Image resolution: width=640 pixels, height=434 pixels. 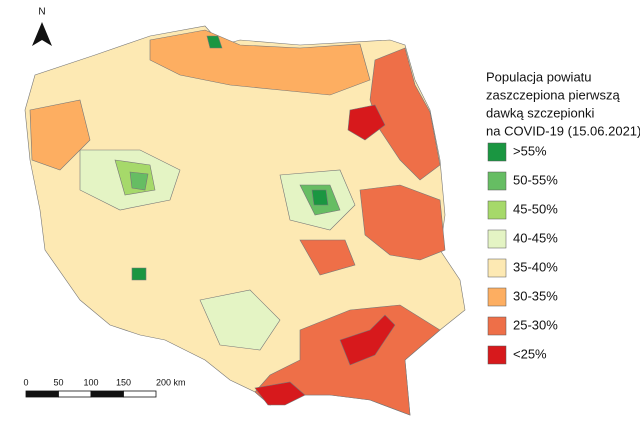 What do you see at coordinates (540, 112) in the screenshot?
I see `legend-title: dawką szczepionki` at bounding box center [540, 112].